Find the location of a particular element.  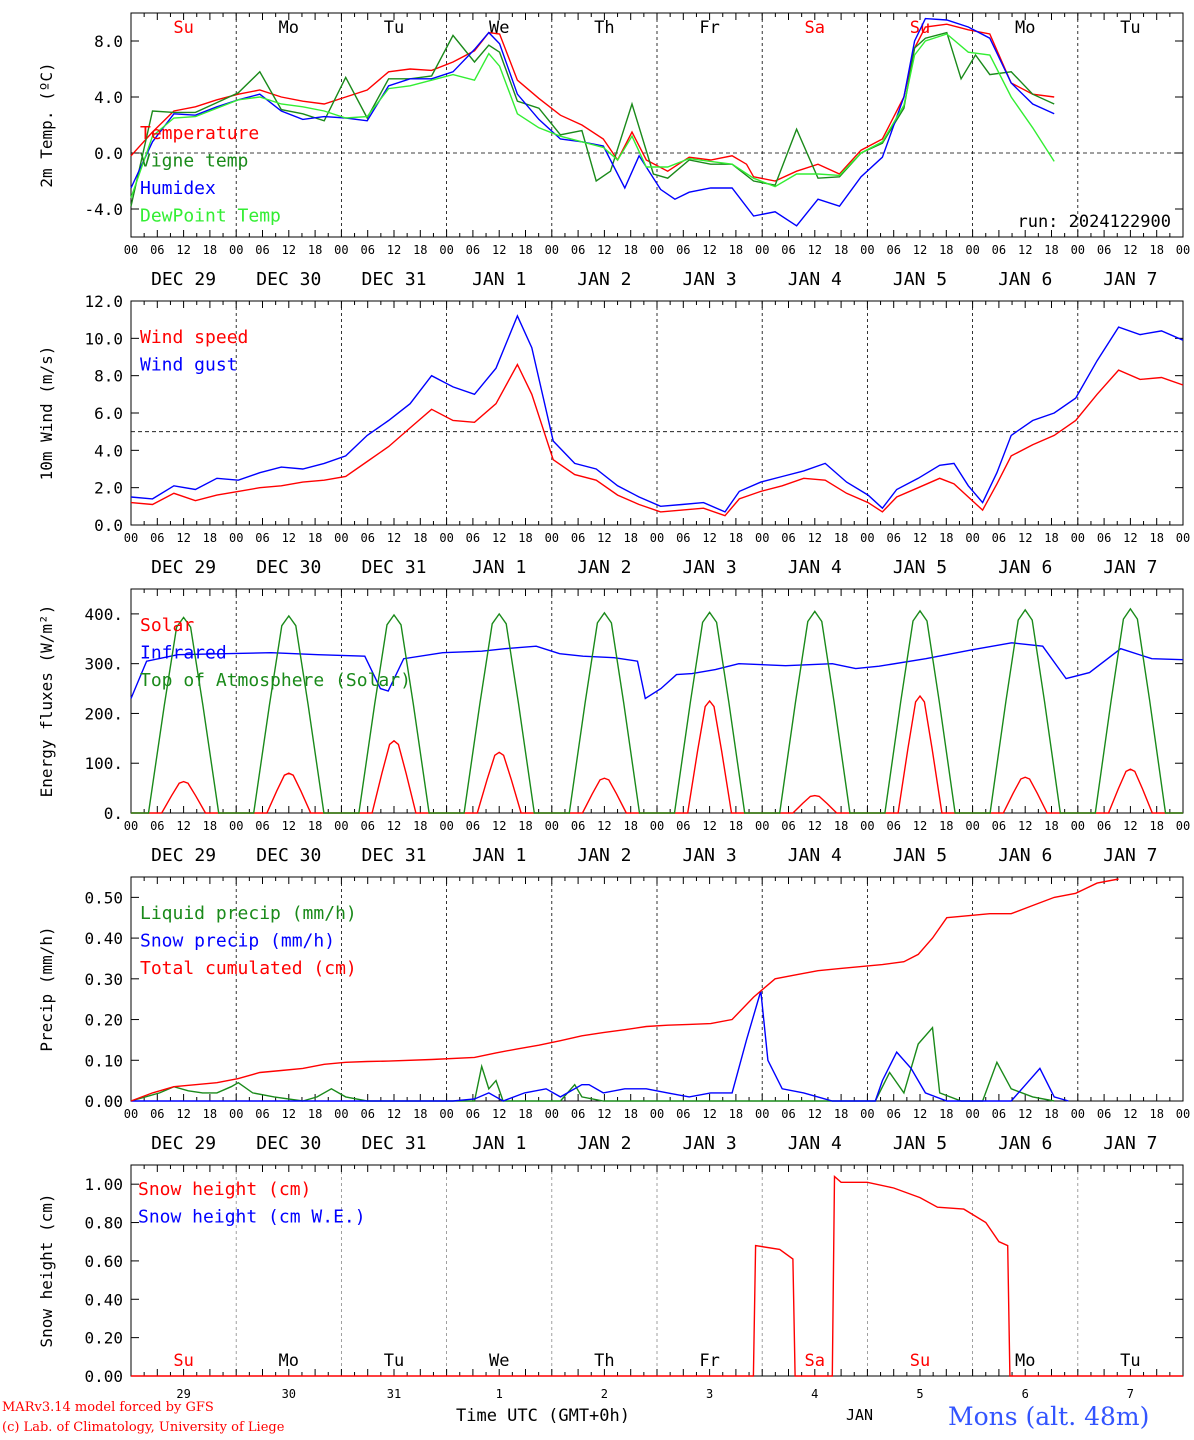

legend-entry: Total cumulated (cm) is located at coordinates (248, 968).